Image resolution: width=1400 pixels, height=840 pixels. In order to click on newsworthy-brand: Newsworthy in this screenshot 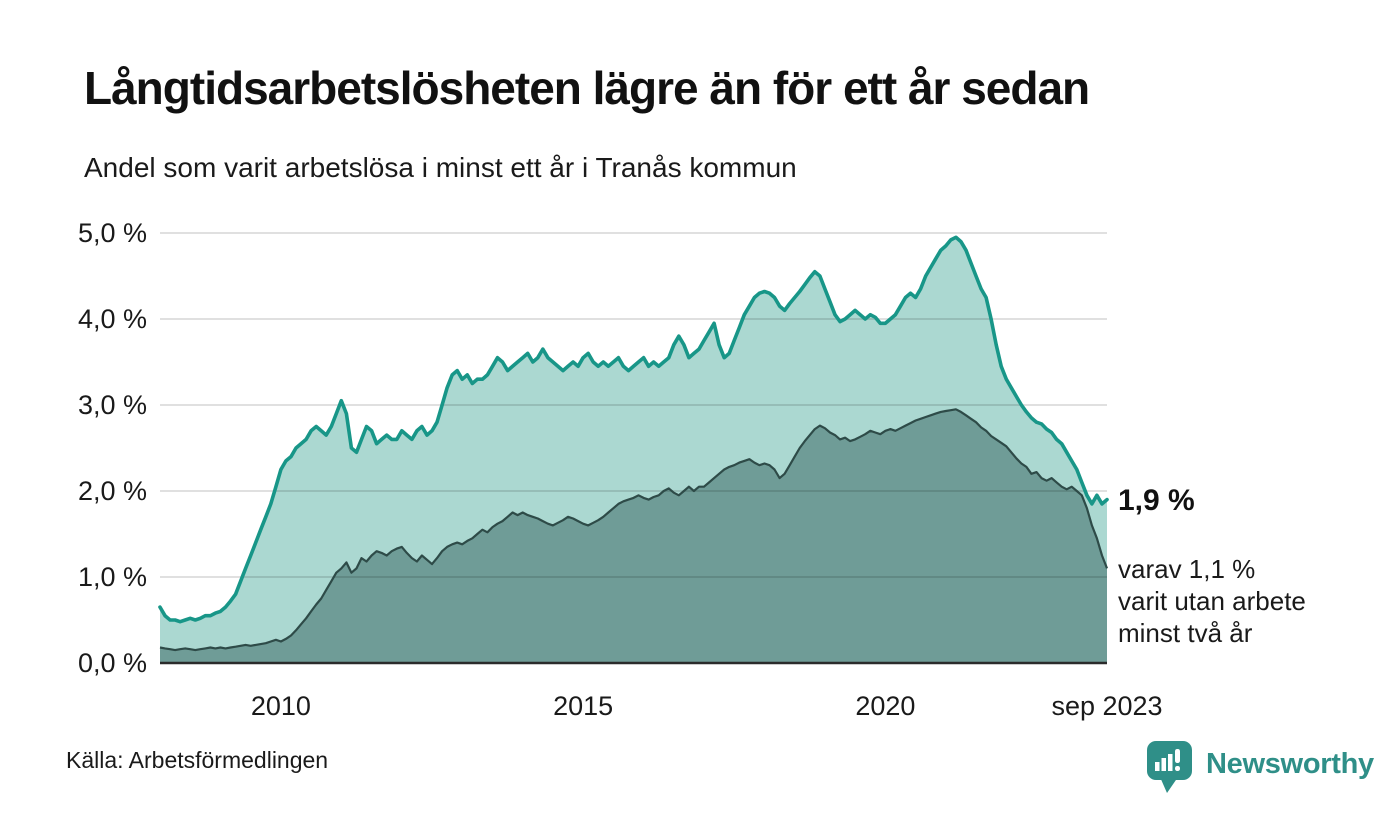, I will do `click(1260, 767)`.